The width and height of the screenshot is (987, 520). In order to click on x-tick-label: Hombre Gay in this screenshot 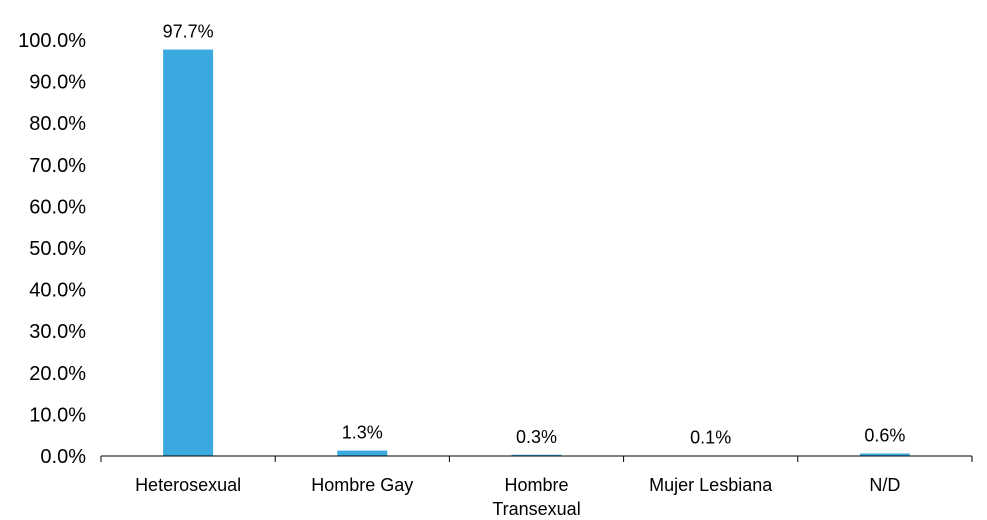, I will do `click(362, 485)`.